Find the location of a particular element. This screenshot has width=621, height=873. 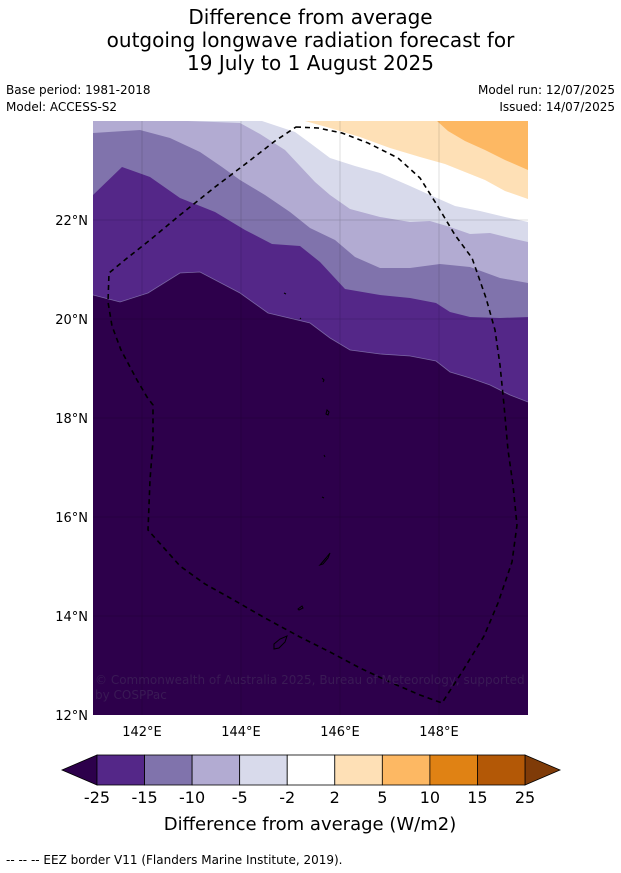

colorbar-tick-label: 5 is located at coordinates (382, 797).